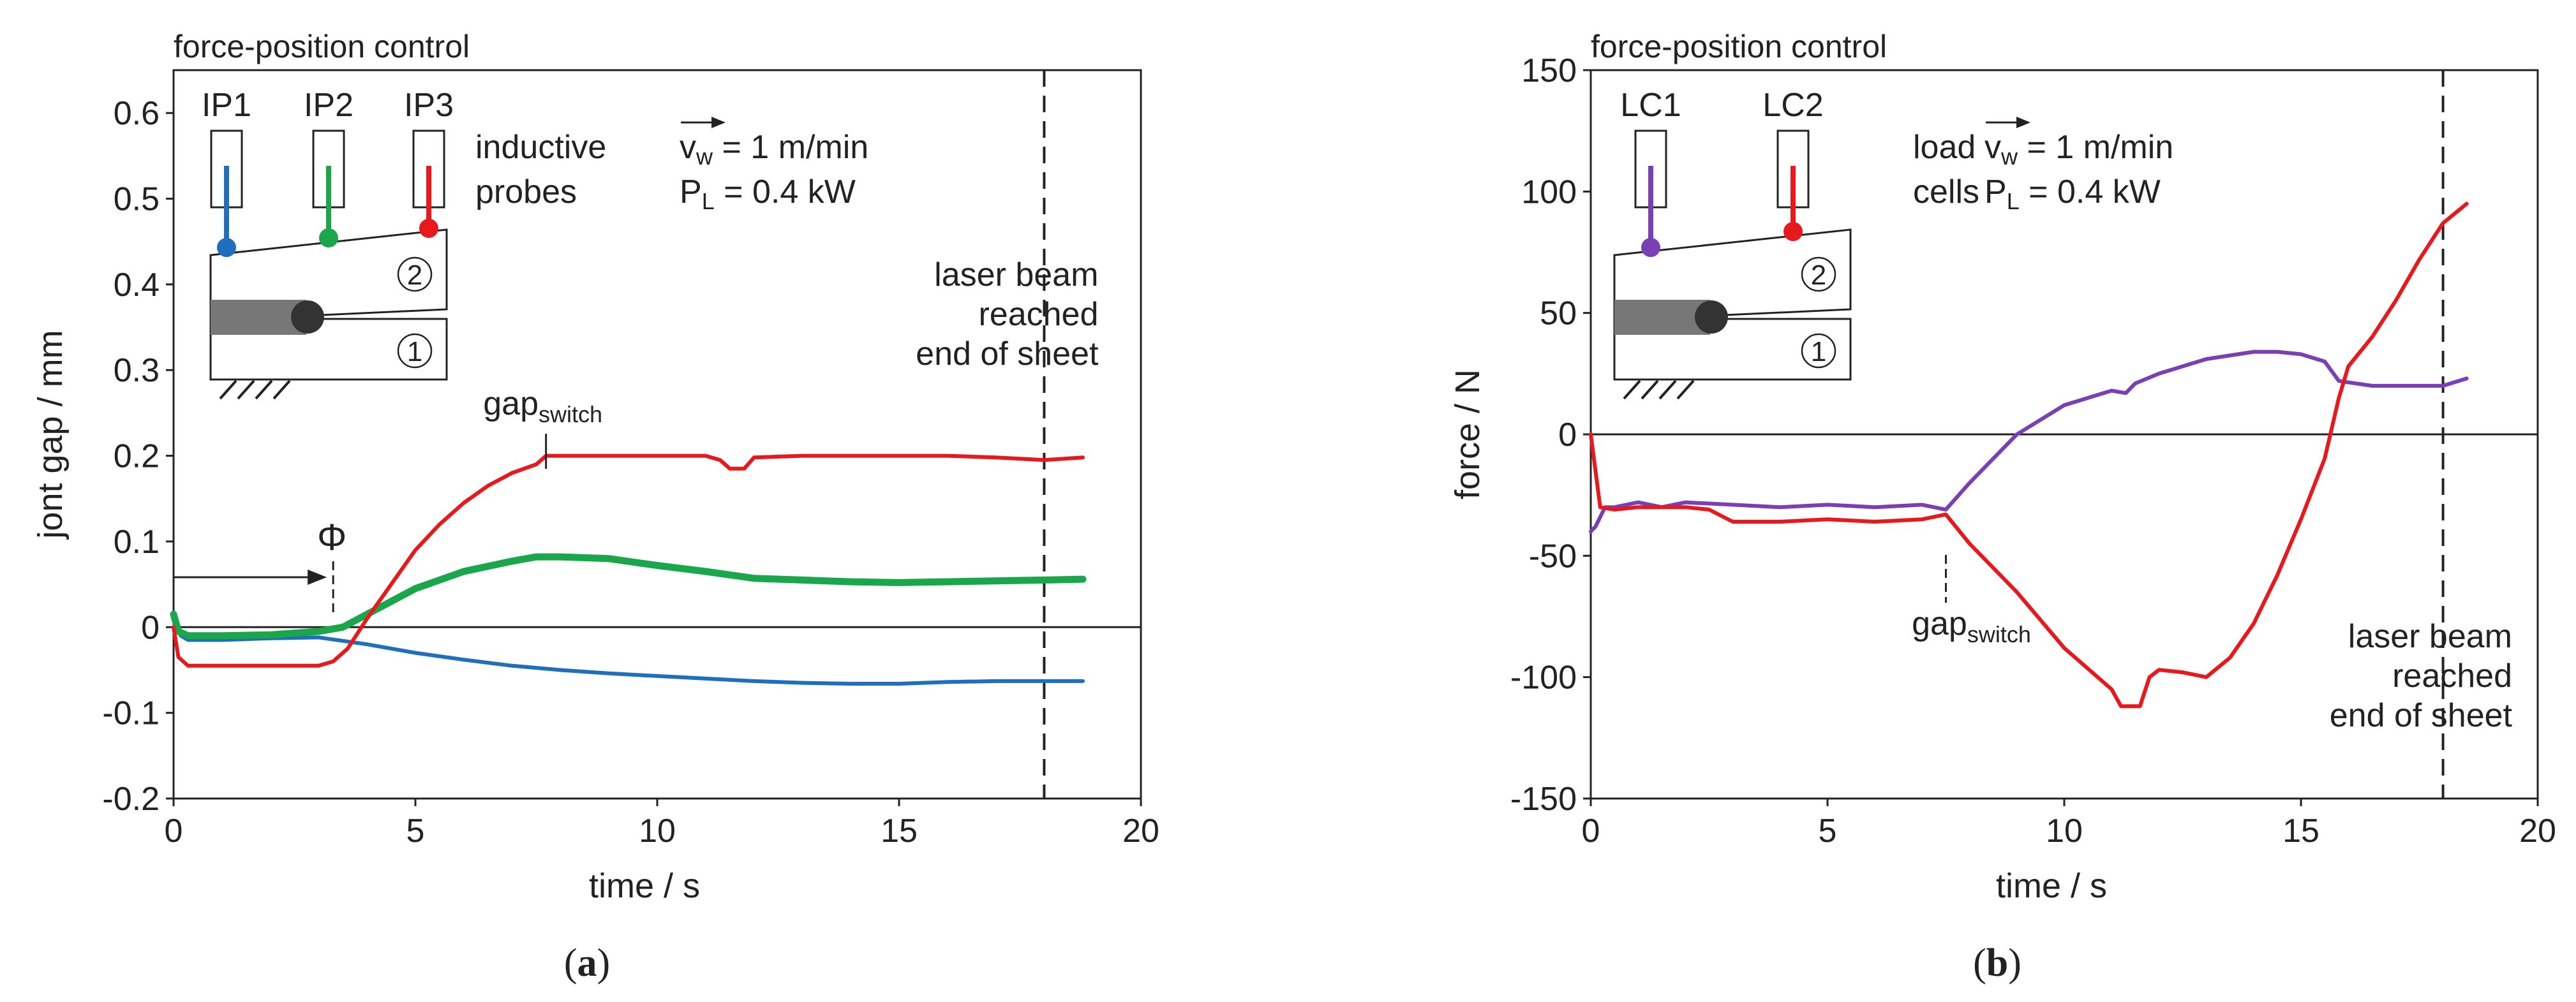 The height and width of the screenshot is (1002, 2576). Describe the element at coordinates (1549, 191) in the screenshot. I see `y-tick-label: 100` at that location.